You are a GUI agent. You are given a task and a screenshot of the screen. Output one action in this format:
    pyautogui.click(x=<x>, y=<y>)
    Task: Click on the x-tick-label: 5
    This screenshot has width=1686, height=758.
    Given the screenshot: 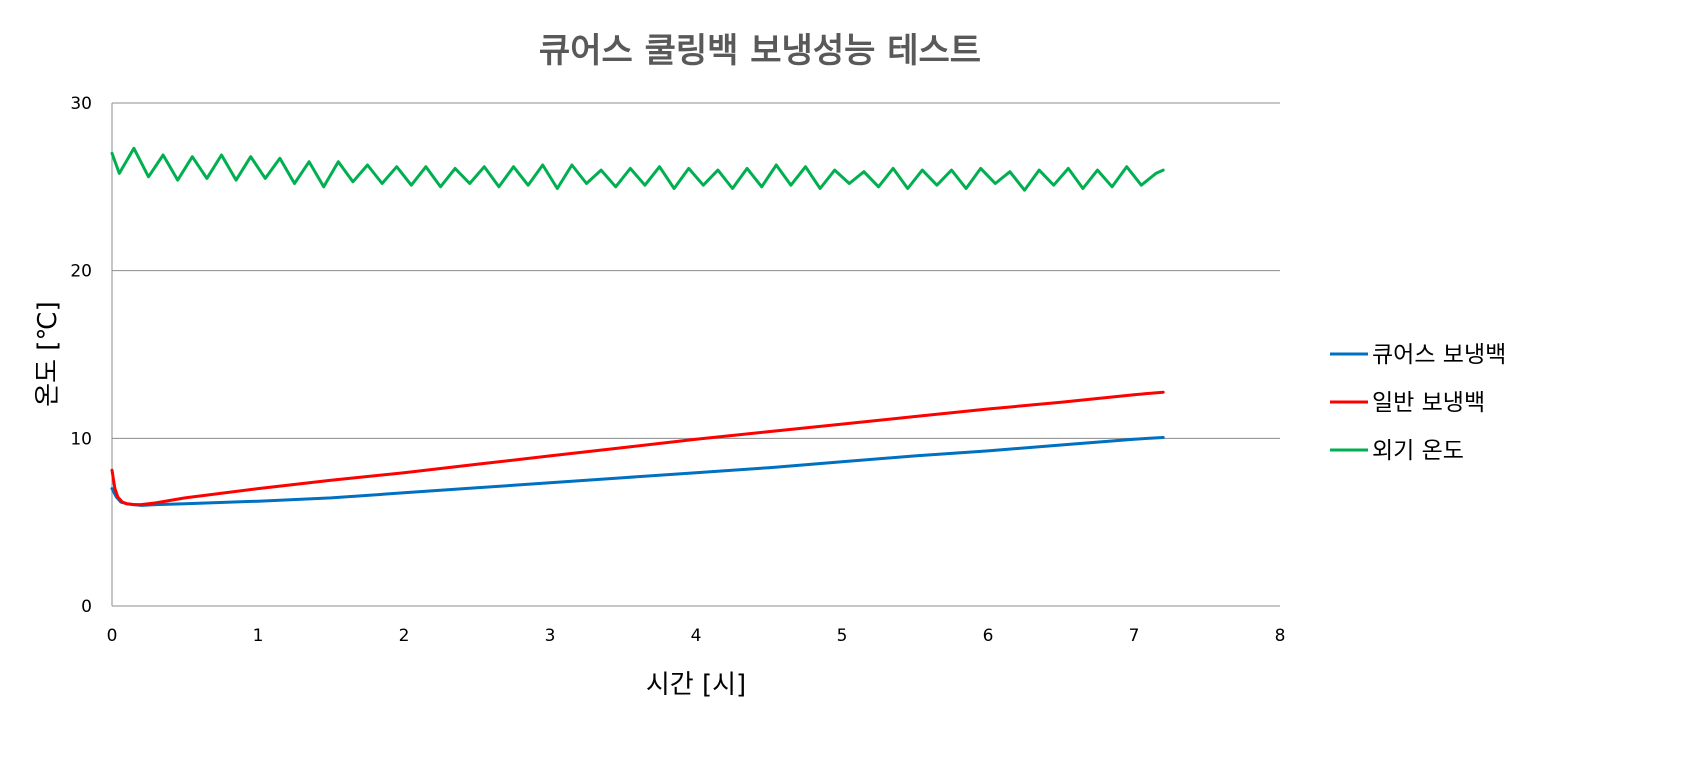 What is the action you would take?
    pyautogui.click(x=842, y=636)
    